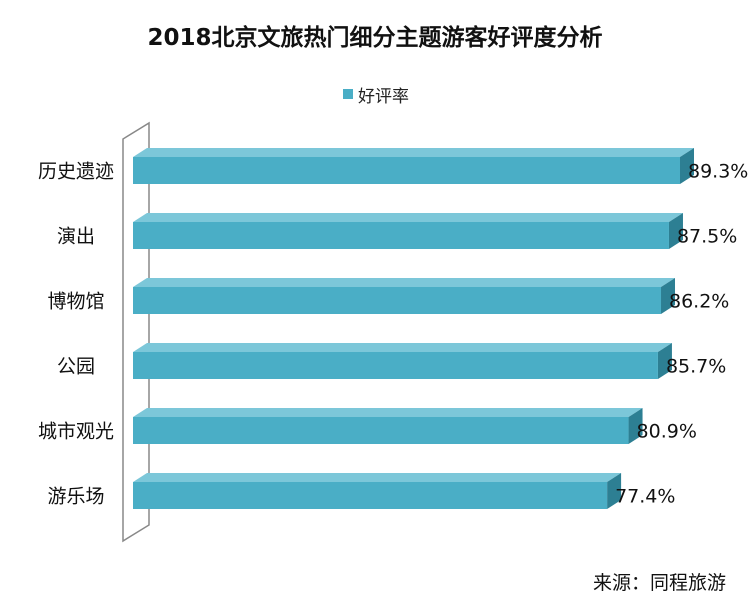  Describe the element at coordinates (696, 367) in the screenshot. I see `value-label: 85.7%` at that location.